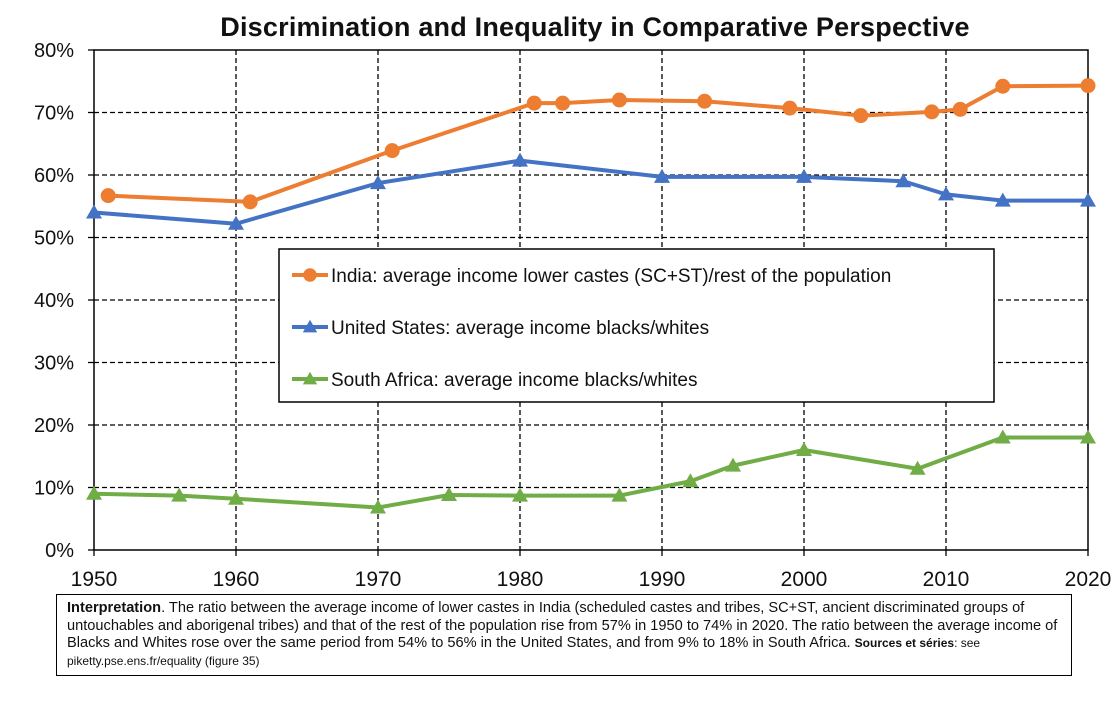  I want to click on y-tick-label: 10%, so click(54, 489).